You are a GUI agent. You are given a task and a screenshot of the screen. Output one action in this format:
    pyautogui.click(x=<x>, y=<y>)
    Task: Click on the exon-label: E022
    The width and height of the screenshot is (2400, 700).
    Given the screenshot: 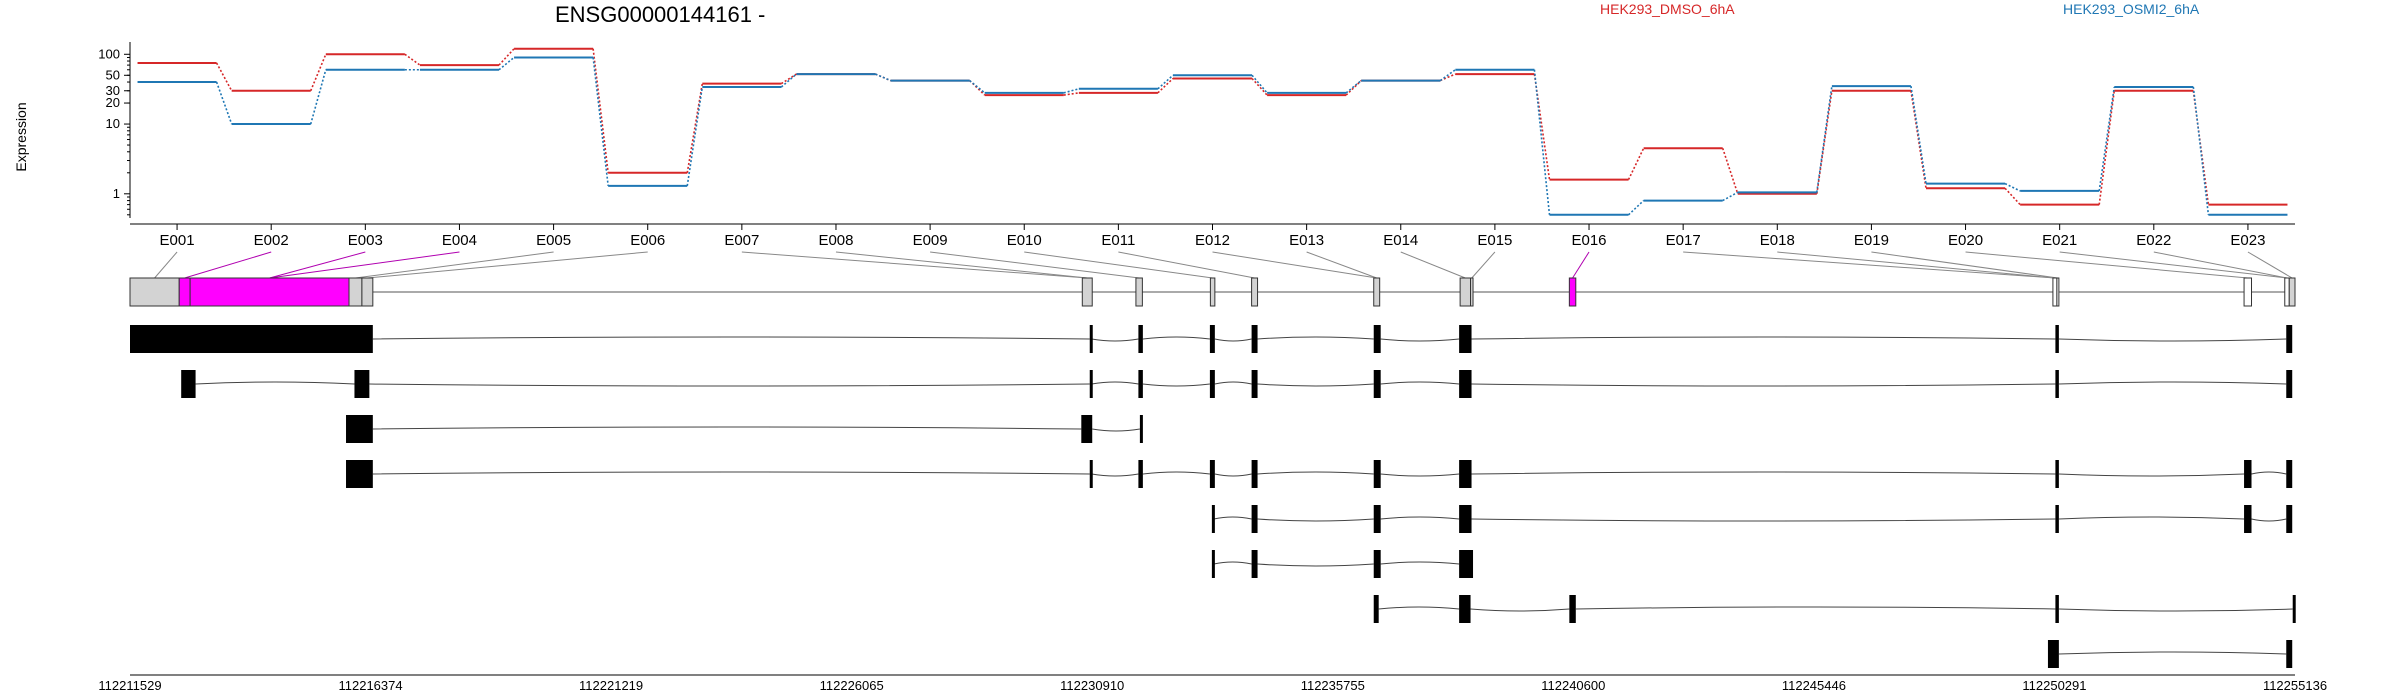 What is the action you would take?
    pyautogui.click(x=2153, y=240)
    